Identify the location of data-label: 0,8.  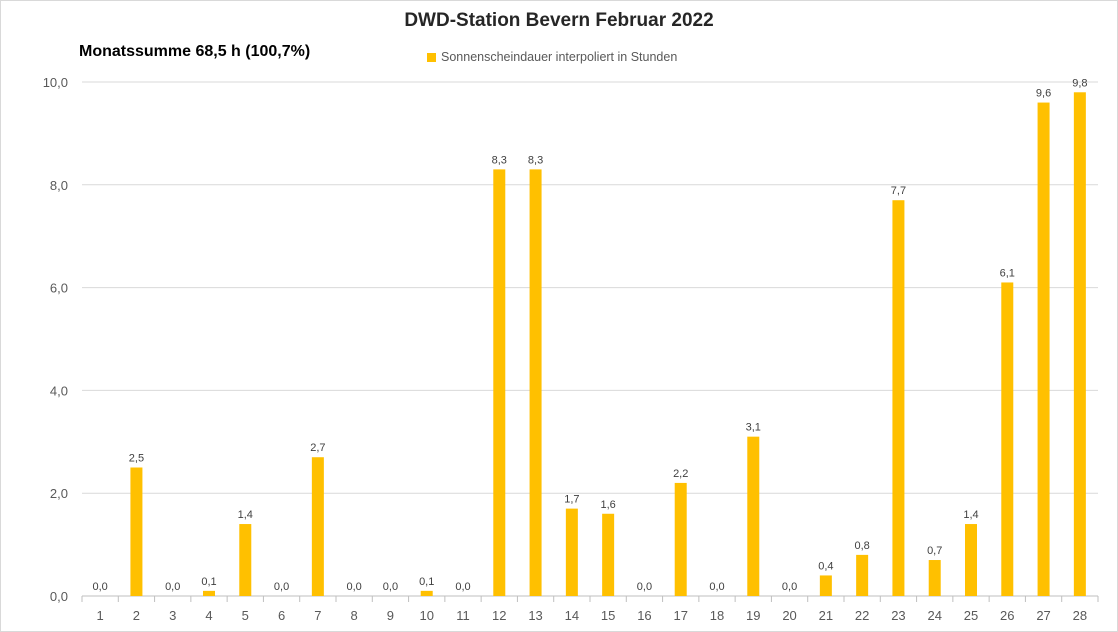
(861, 546).